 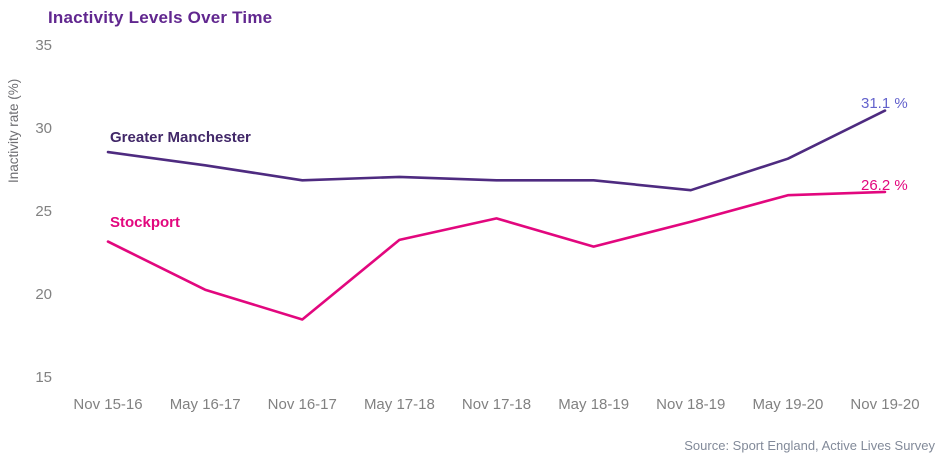 What do you see at coordinates (399, 404) in the screenshot?
I see `x-tick-label: May 17-18` at bounding box center [399, 404].